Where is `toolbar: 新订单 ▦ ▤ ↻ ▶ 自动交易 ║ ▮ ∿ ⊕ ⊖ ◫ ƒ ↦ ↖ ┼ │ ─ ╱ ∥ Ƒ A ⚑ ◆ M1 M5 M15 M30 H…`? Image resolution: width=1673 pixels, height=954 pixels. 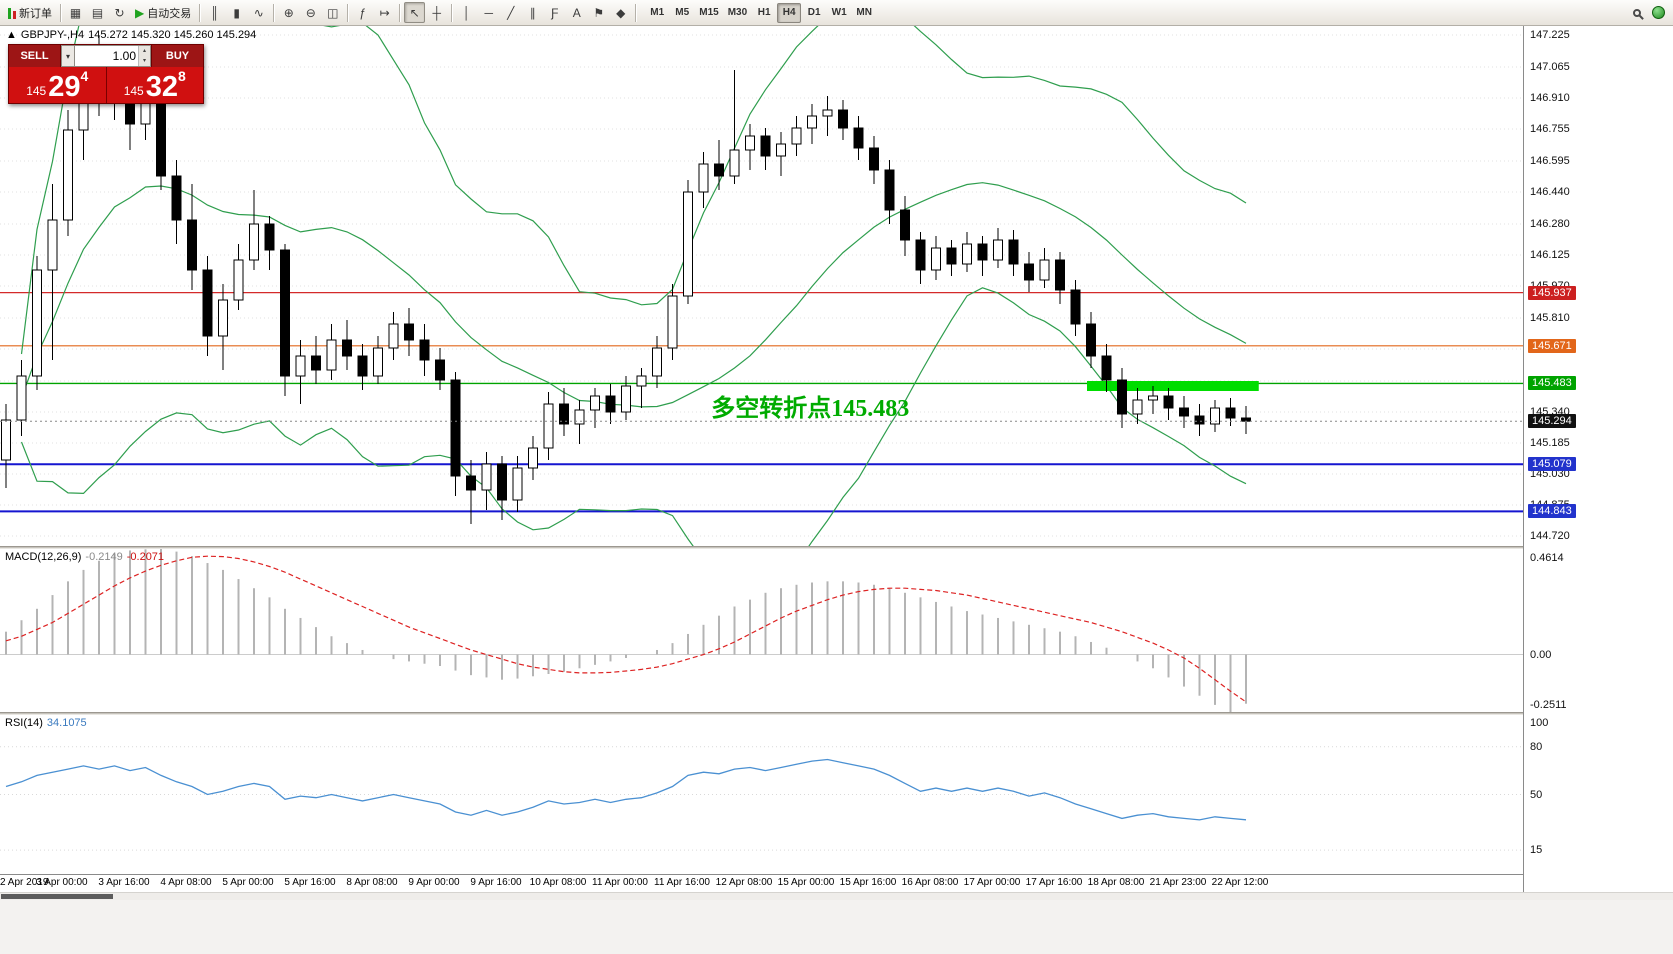 toolbar: 新订单 ▦ ▤ ↻ ▶ 自动交易 ║ ▮ ∿ ⊕ ⊖ ◫ ƒ ↦ ↖ ┼ │ ─ ╱ ∥ Ƒ A ⚑ ◆ M1 M5 M15 M30 H… is located at coordinates (836, 13).